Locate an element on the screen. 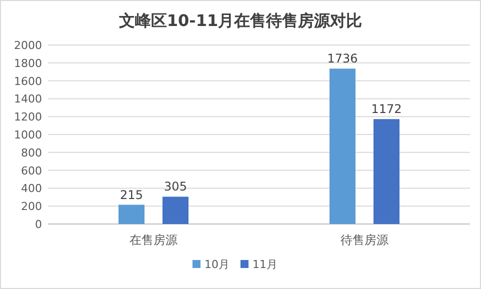  y-tick-label: 1000 is located at coordinates (28, 135).